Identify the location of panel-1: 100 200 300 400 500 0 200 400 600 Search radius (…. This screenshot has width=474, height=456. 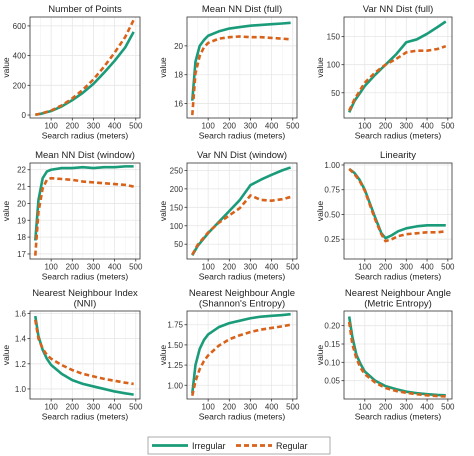
(72, 72).